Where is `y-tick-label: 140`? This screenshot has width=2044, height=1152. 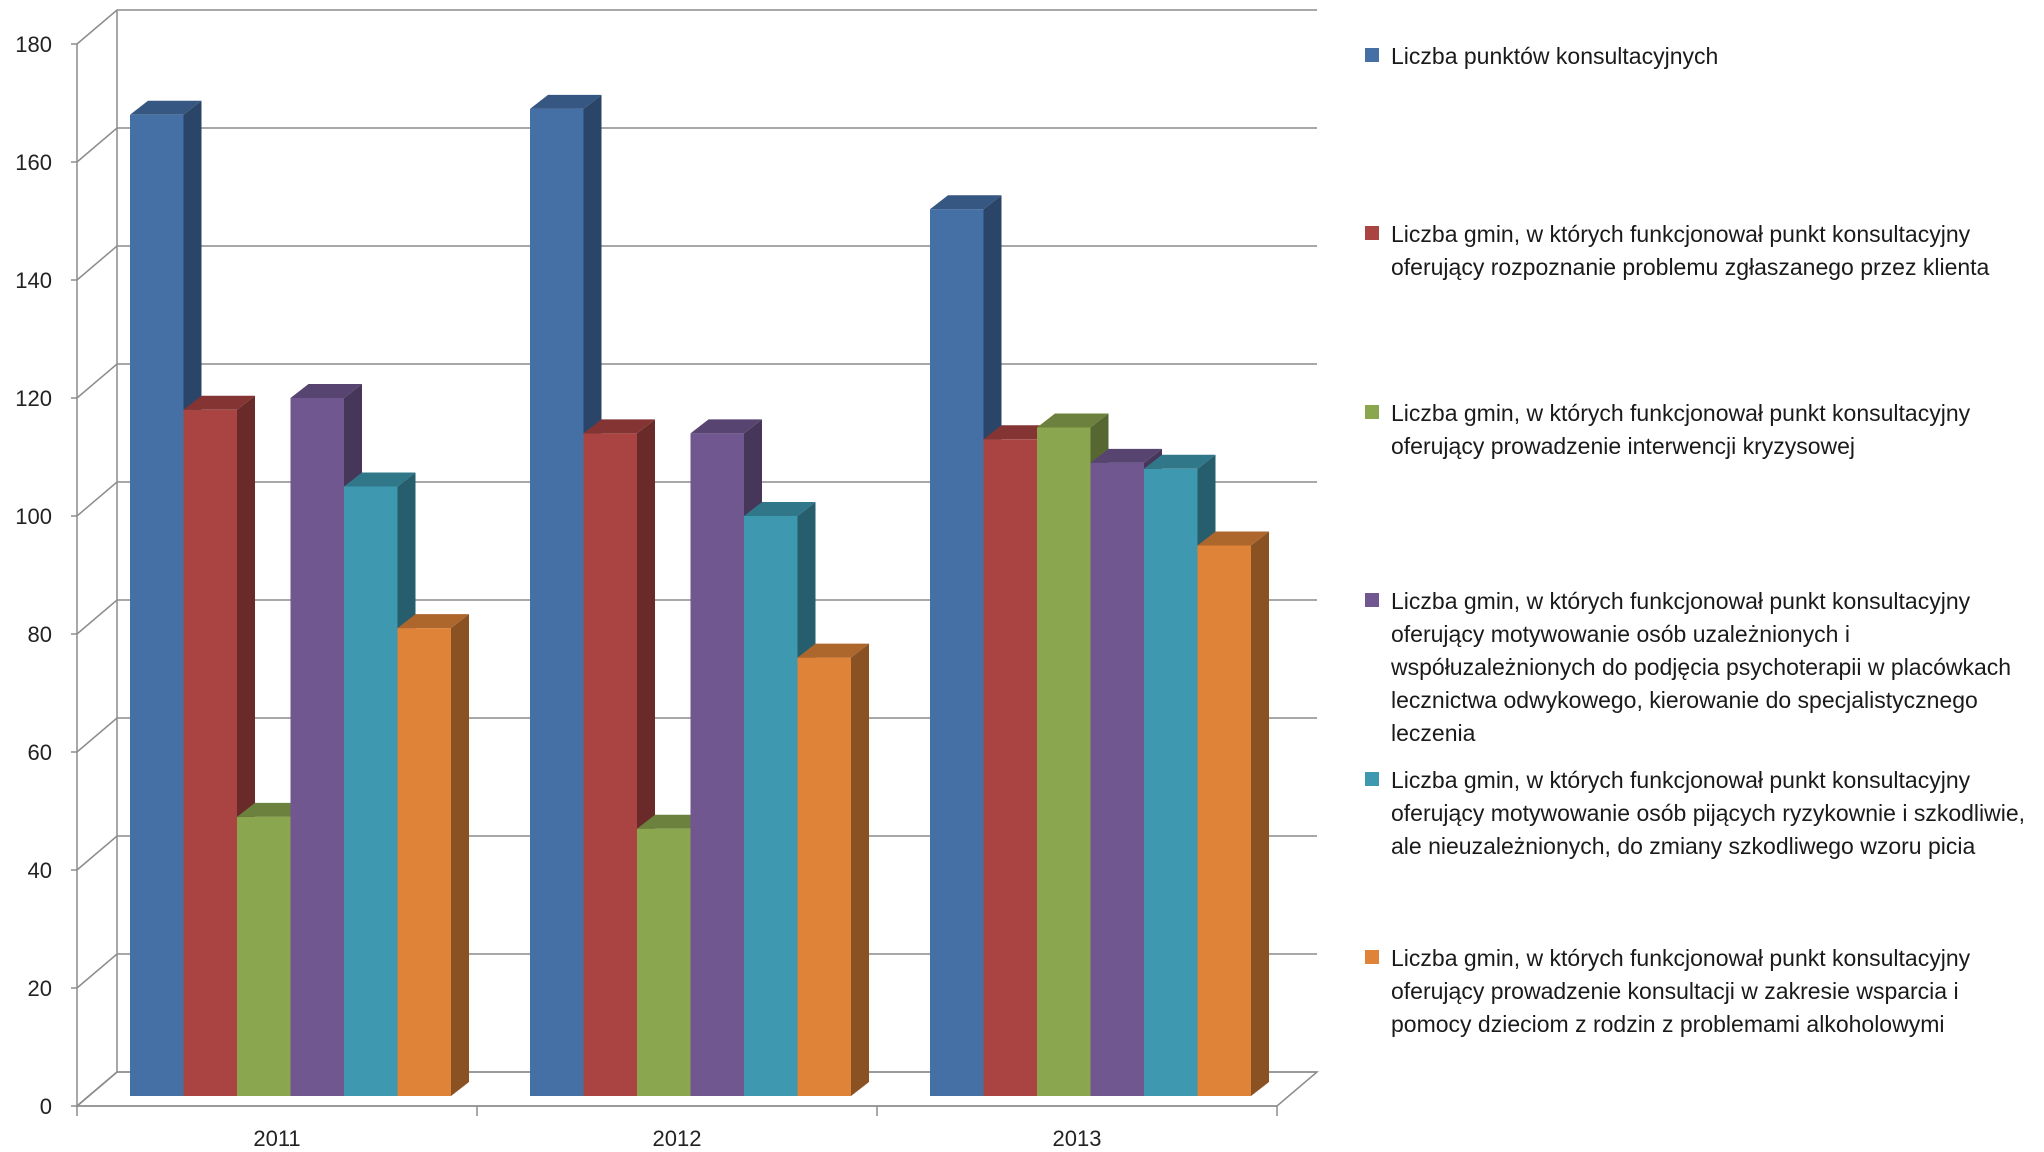 y-tick-label: 140 is located at coordinates (33, 280).